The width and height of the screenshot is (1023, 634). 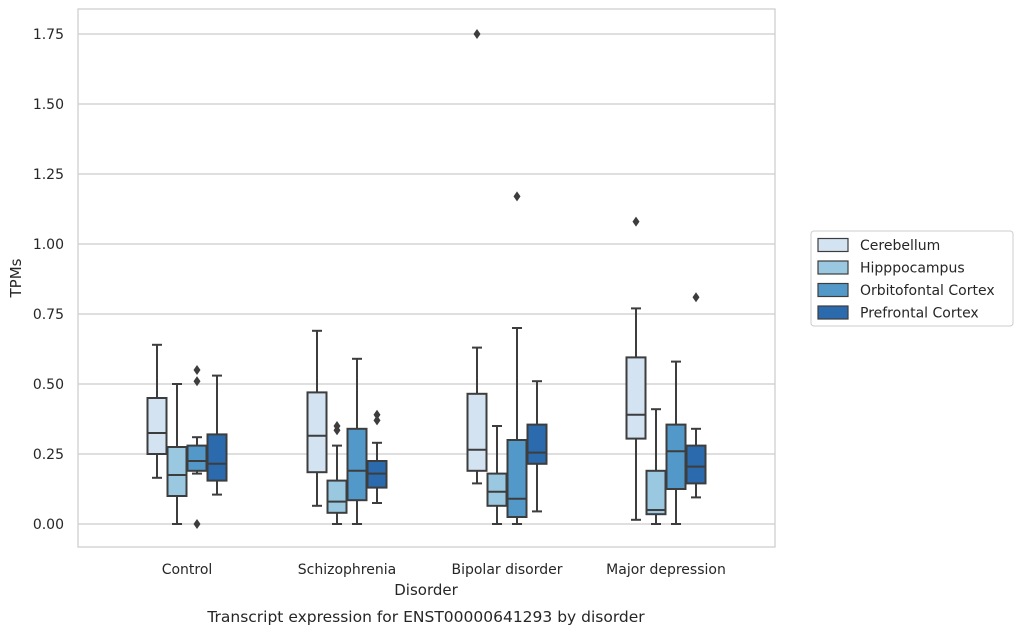 I want to click on y-axis-label: TPMs, so click(x=16, y=278).